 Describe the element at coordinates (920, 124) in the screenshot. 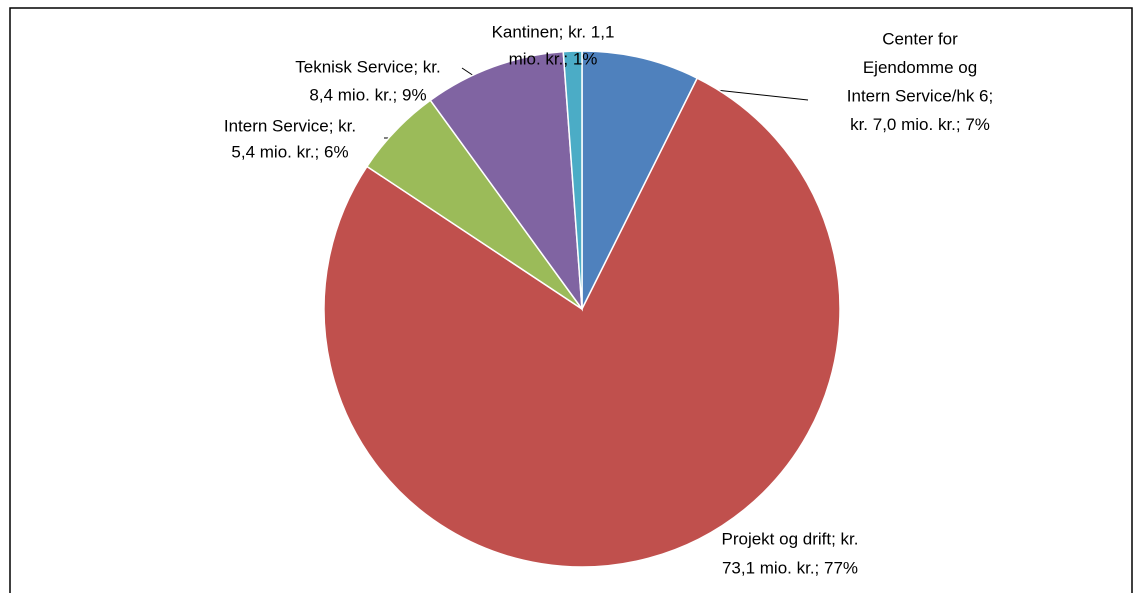

I see `data-label: kr. 7,0 mio. kr.; 7%` at that location.